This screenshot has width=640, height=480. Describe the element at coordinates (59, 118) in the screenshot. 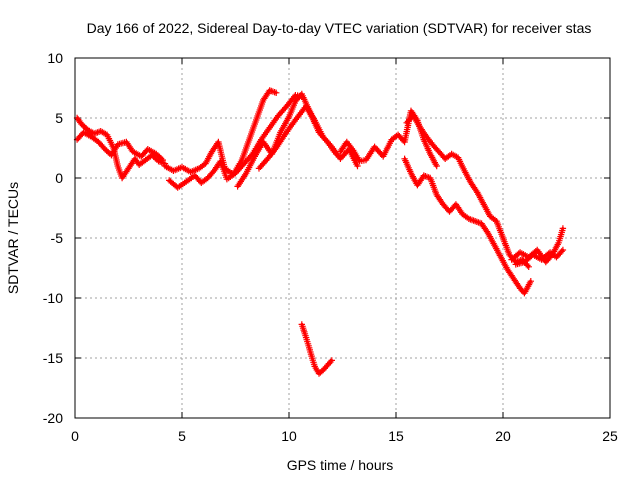

I see `y-tick-label: 5` at that location.